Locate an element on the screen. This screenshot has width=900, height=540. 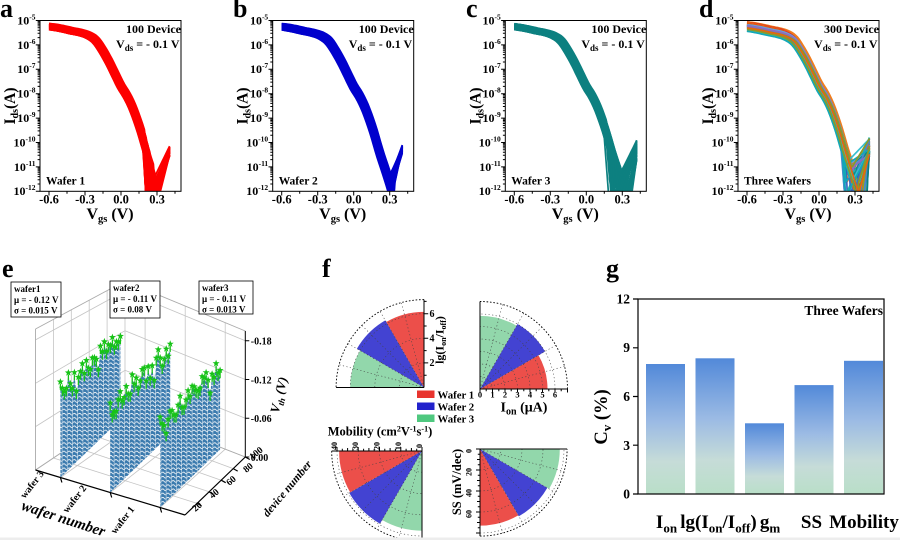
svg-text: SS is located at coordinates (811, 522).